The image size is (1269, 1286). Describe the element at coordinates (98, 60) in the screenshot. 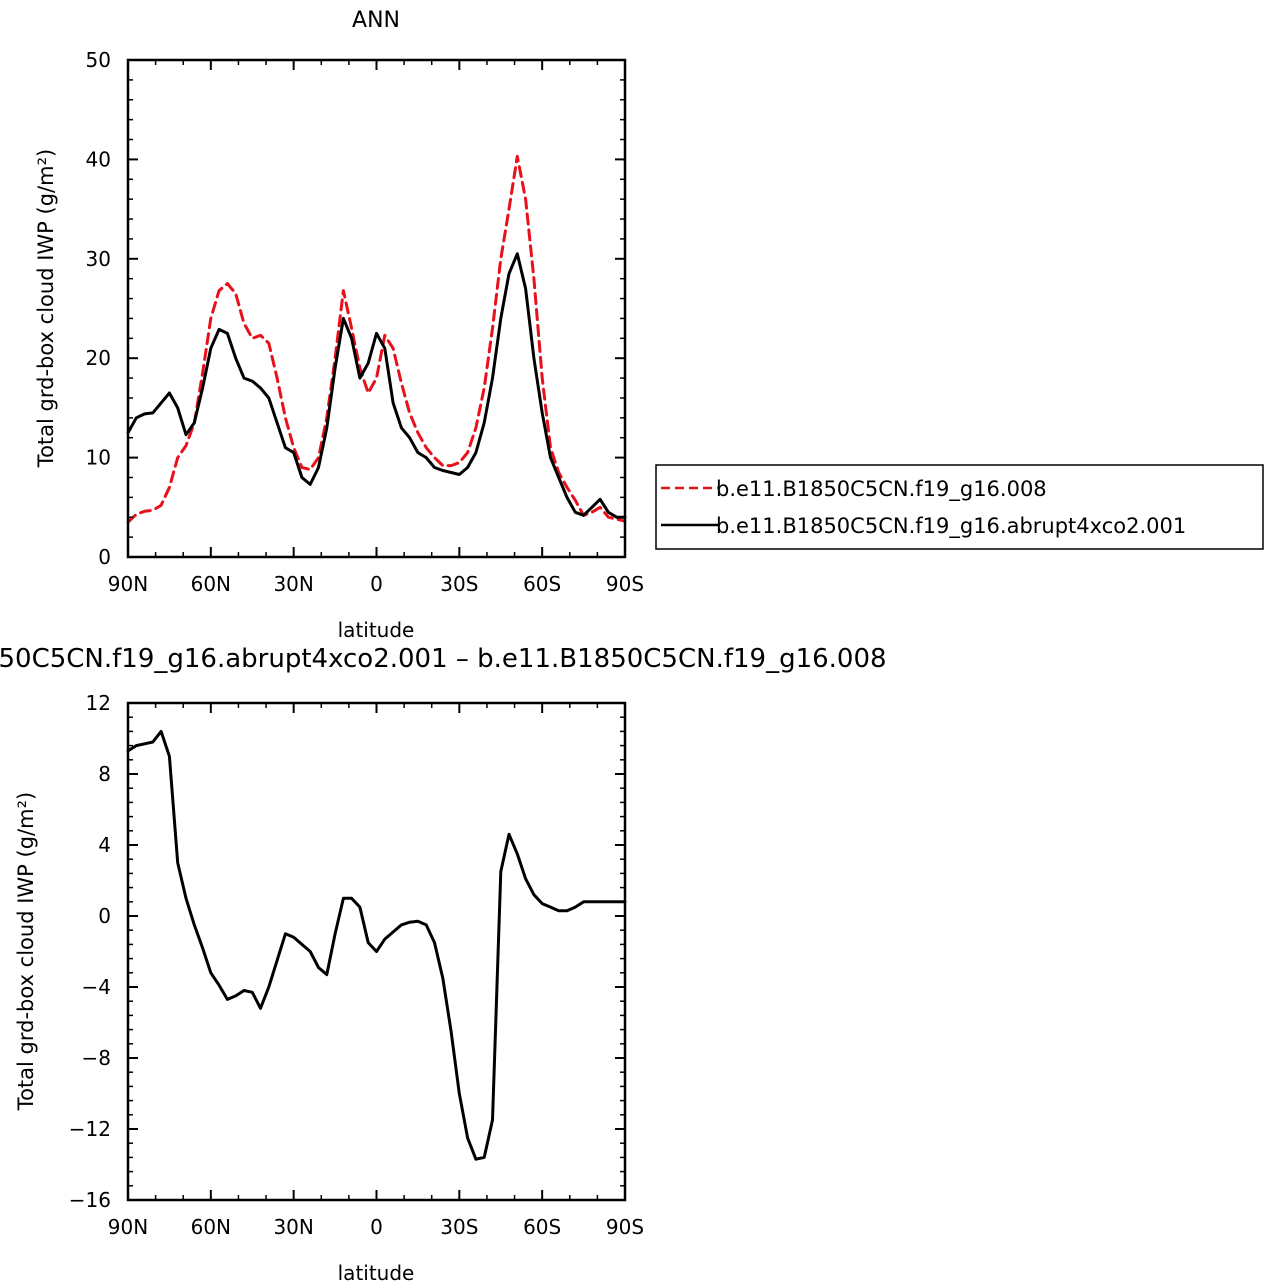

I see `top-y-tick-label: 50` at that location.